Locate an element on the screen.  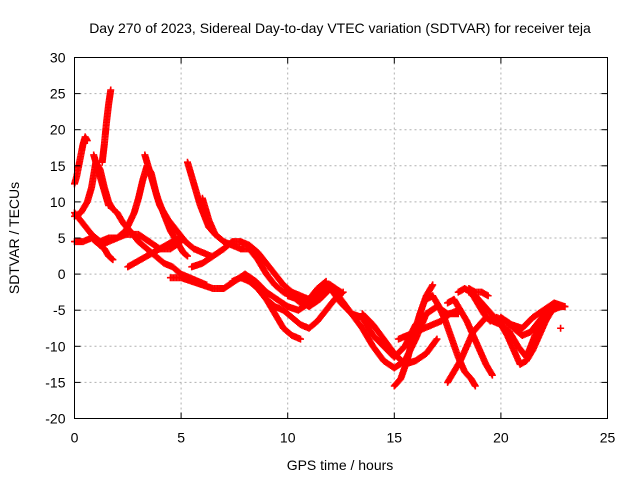
x-tick-label: 25 is located at coordinates (608, 438).